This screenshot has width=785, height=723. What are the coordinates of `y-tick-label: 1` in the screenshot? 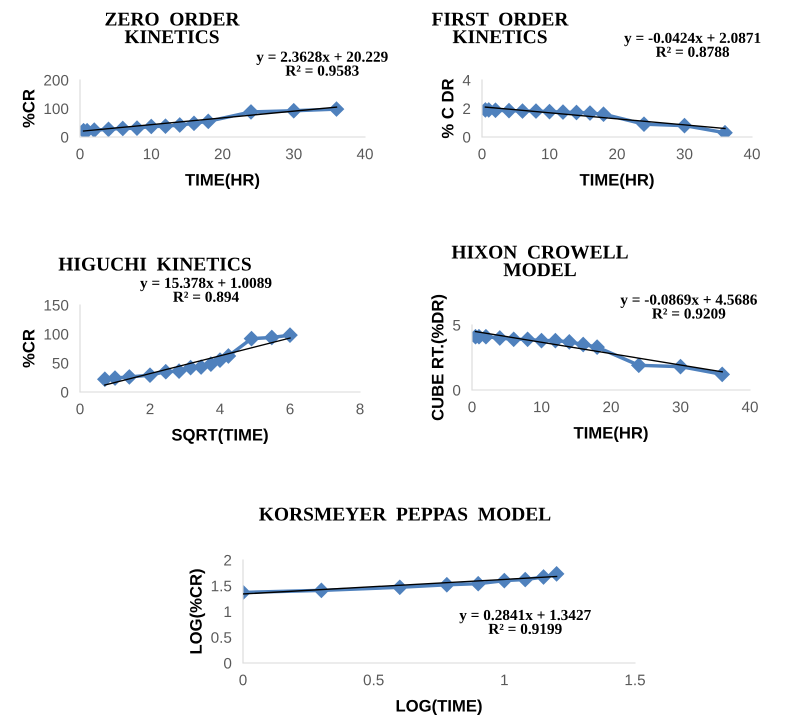 It's located at (228, 612).